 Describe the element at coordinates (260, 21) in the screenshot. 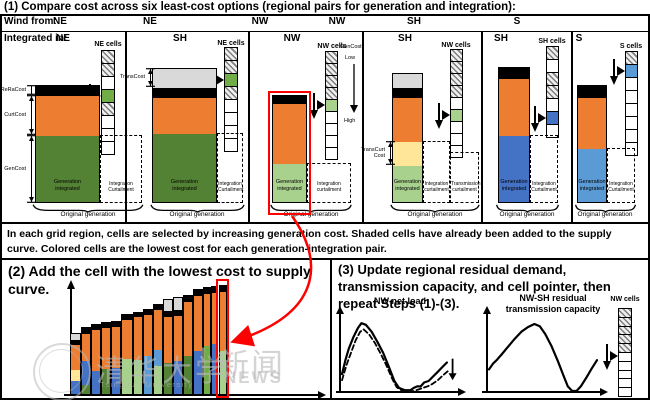

I see `wind-from-value: NW` at that location.